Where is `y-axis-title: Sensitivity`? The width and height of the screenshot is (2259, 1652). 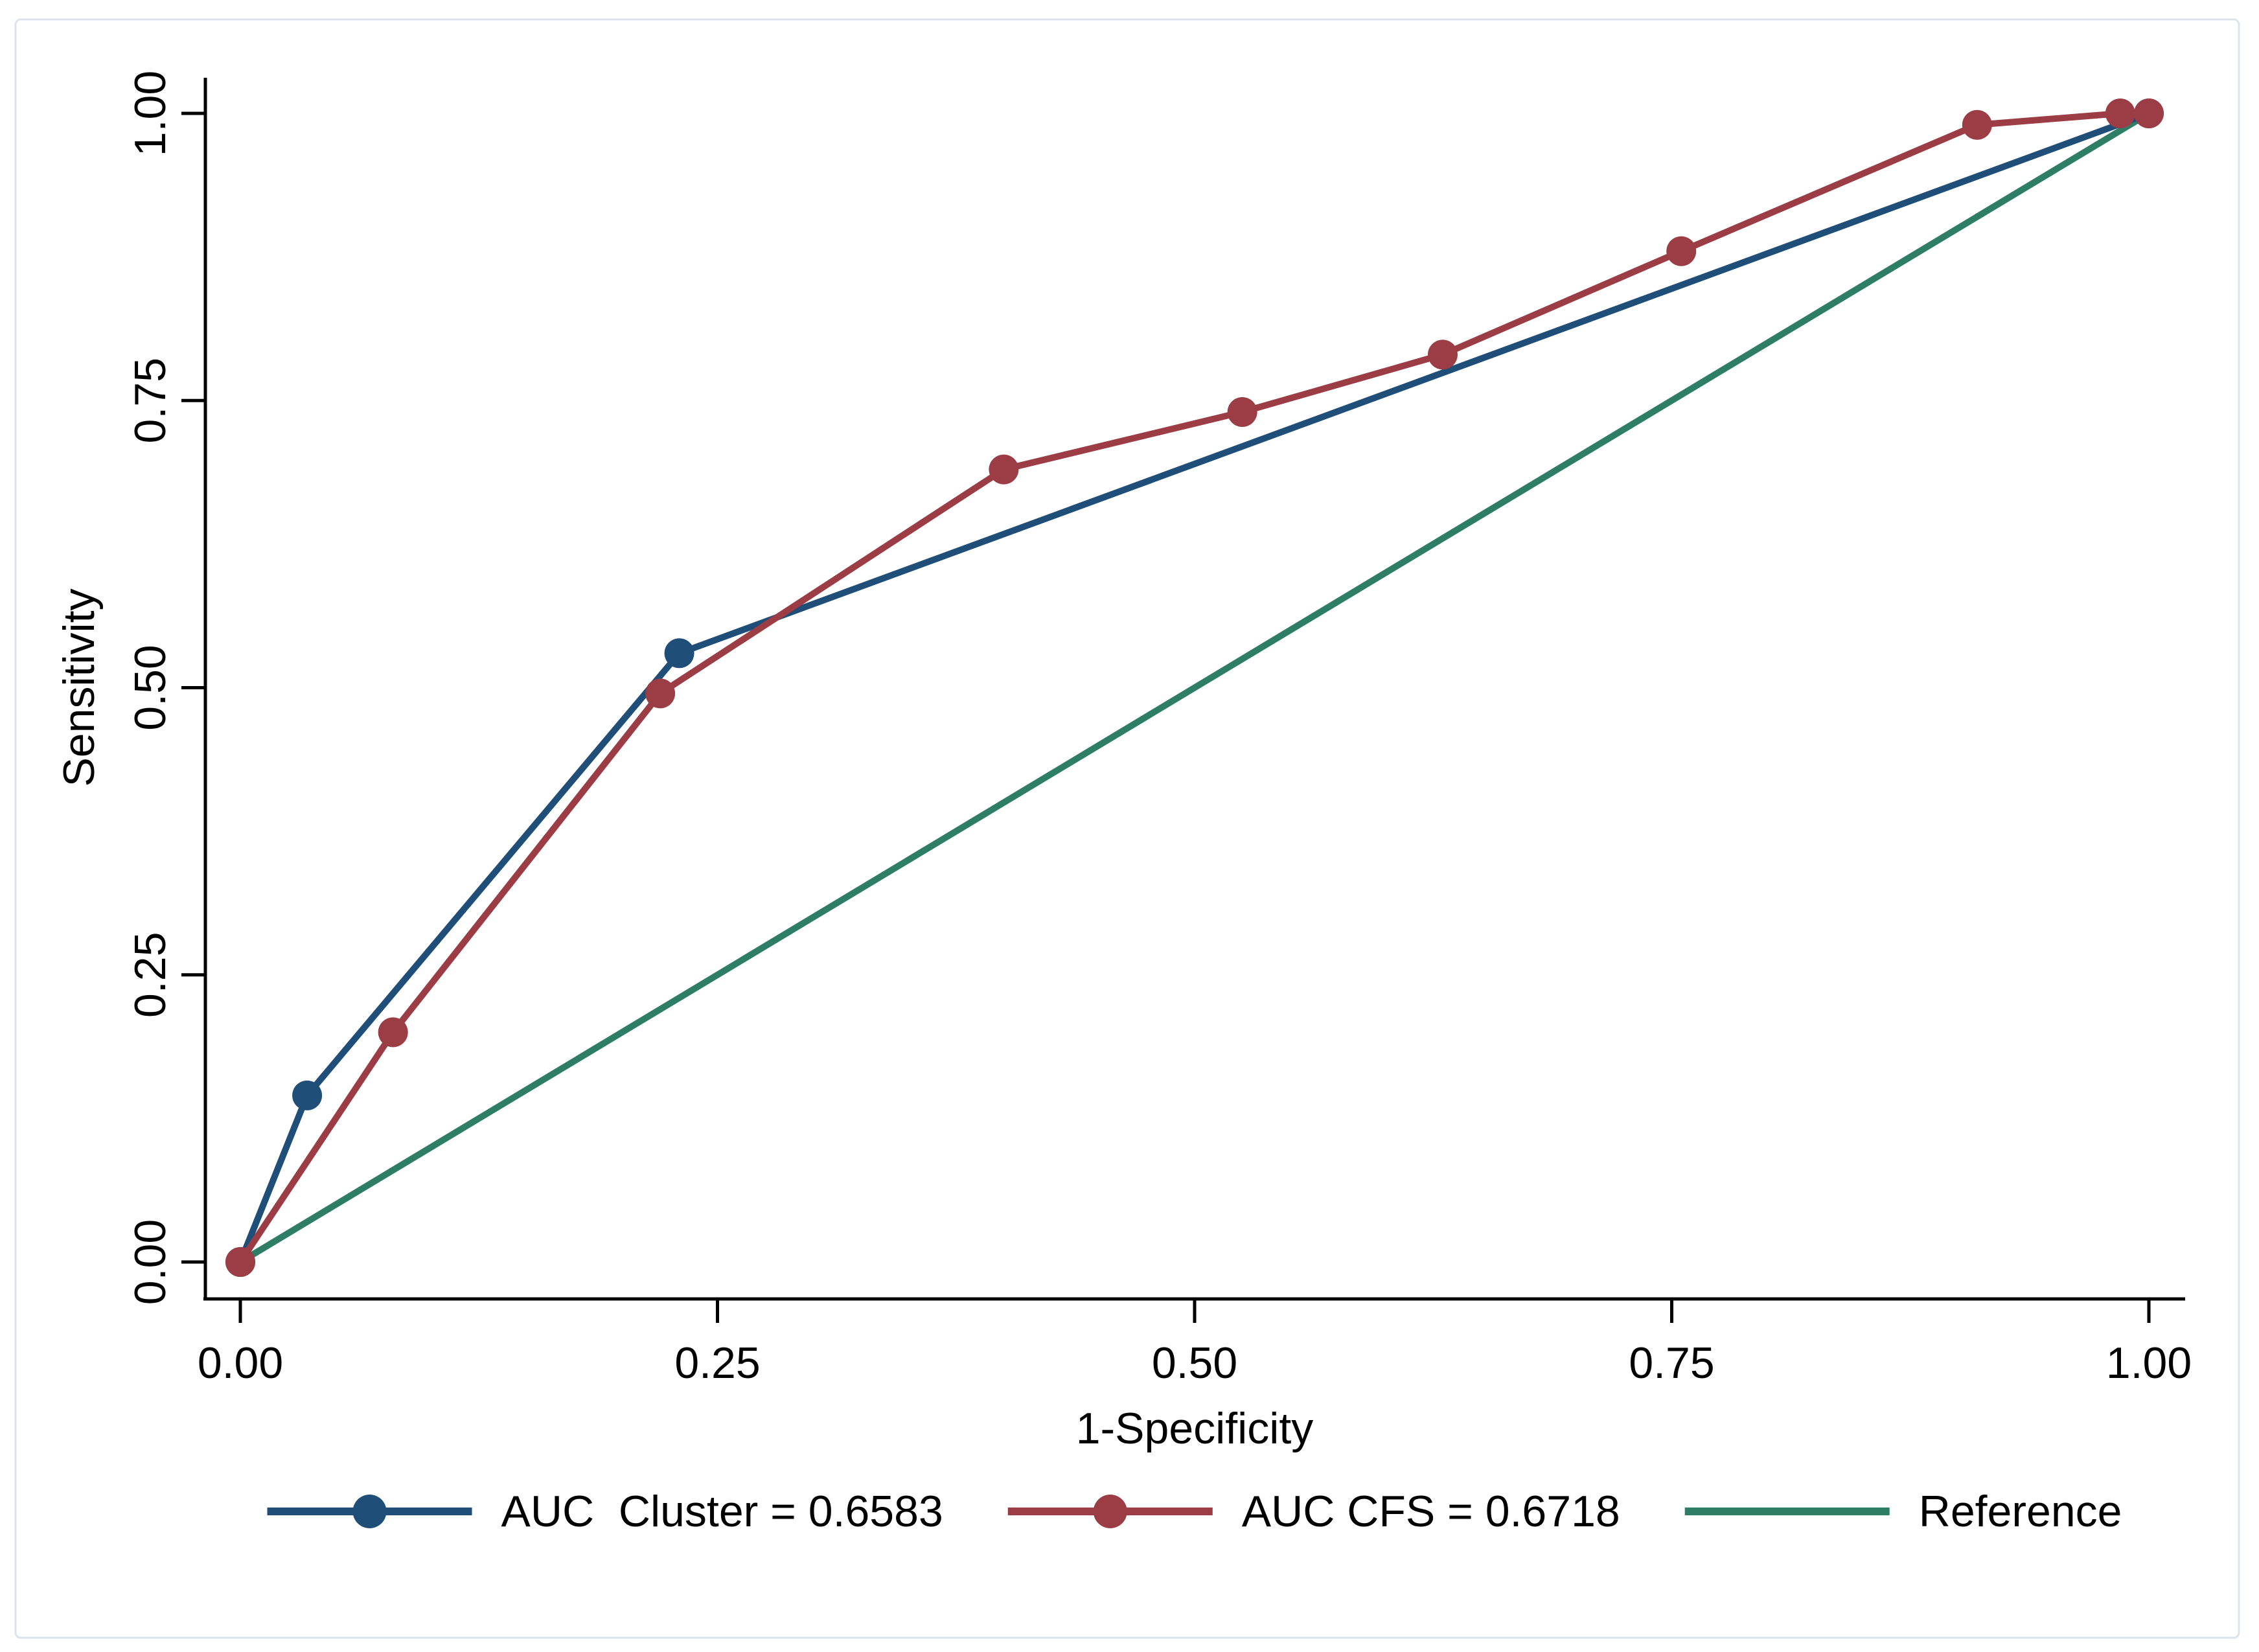
y-axis-title: Sensitivity is located at coordinates (79, 687).